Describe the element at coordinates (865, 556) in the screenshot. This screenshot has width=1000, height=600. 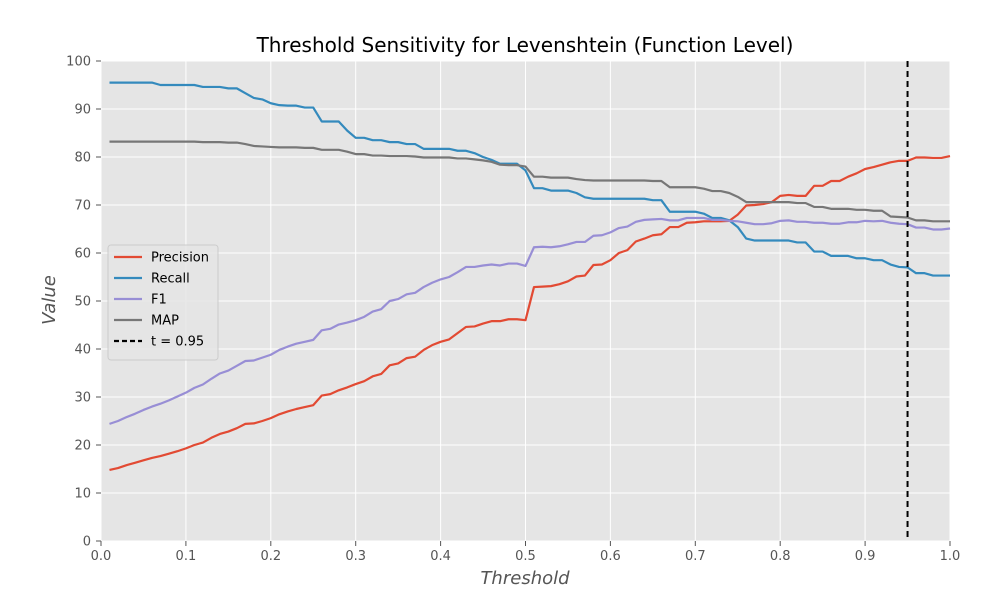
I see `x-tick-label: 0.9` at that location.